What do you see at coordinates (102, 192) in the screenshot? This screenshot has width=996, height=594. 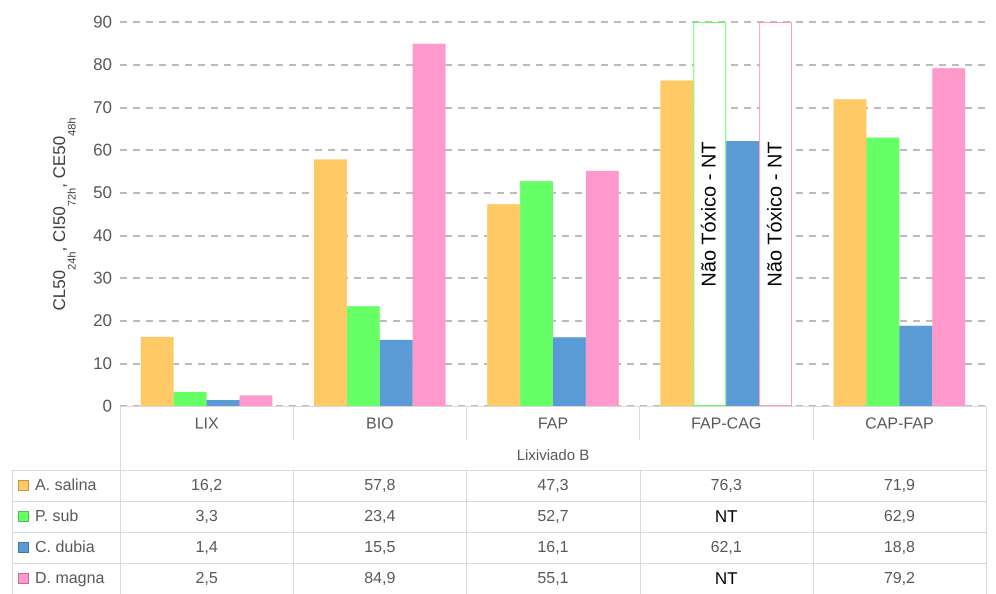 I see `y-tick-label: 50` at bounding box center [102, 192].